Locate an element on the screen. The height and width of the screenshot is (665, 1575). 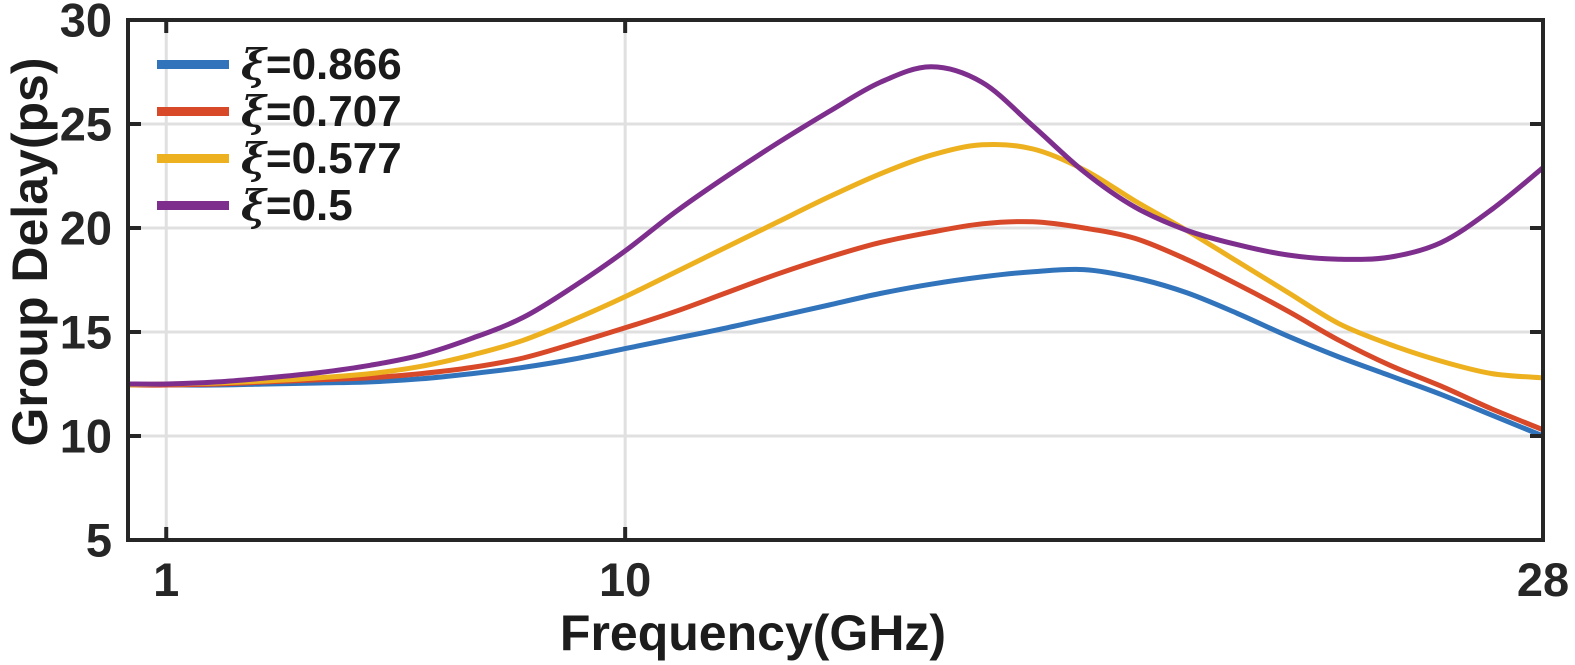
y-tick-label-25: 25 is located at coordinates (85, 124).